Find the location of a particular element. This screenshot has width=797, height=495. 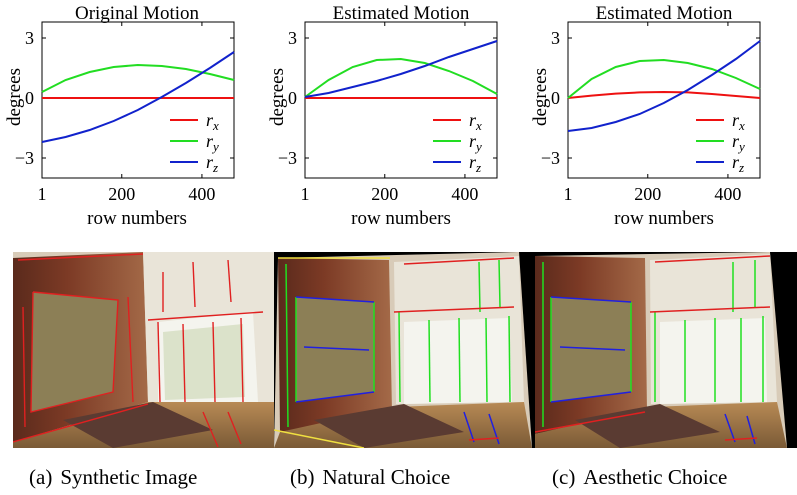

series-line-rx is located at coordinates (664, 94).